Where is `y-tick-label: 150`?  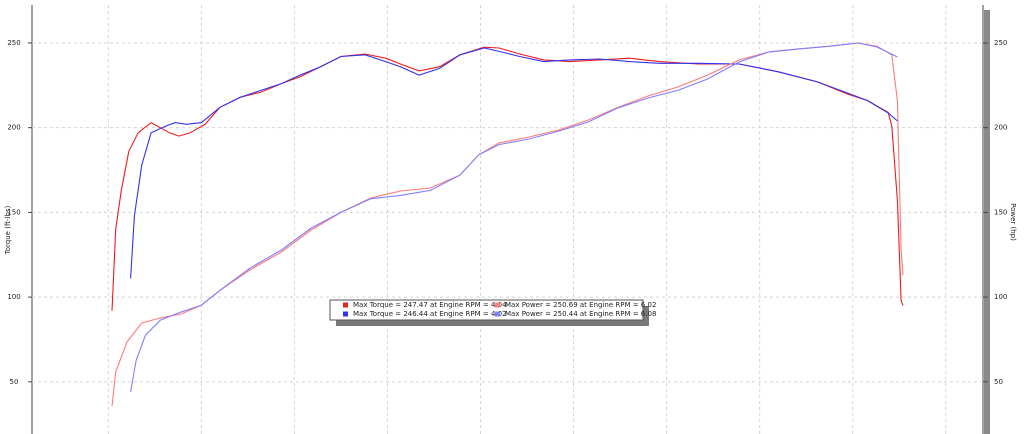 y-tick-label: 150 is located at coordinates (13, 212).